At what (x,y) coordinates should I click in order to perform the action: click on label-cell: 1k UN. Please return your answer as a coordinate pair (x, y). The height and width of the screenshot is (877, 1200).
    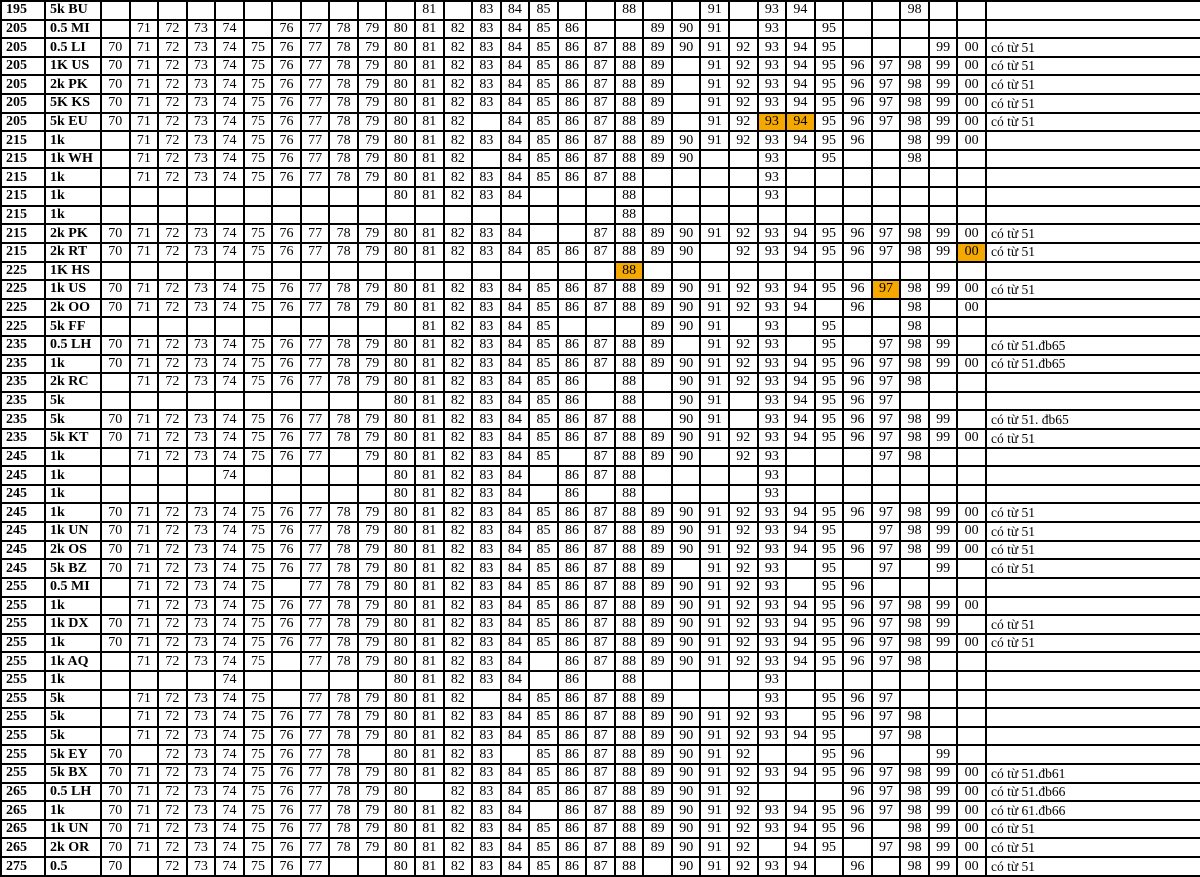
    Looking at the image, I should click on (73, 829).